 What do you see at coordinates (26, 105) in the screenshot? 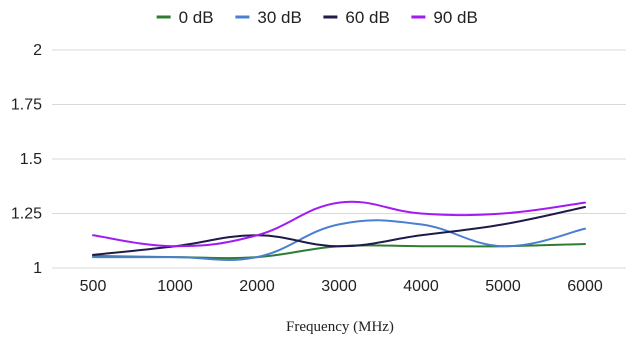
I see `y-tick-label: 1.75` at bounding box center [26, 105].